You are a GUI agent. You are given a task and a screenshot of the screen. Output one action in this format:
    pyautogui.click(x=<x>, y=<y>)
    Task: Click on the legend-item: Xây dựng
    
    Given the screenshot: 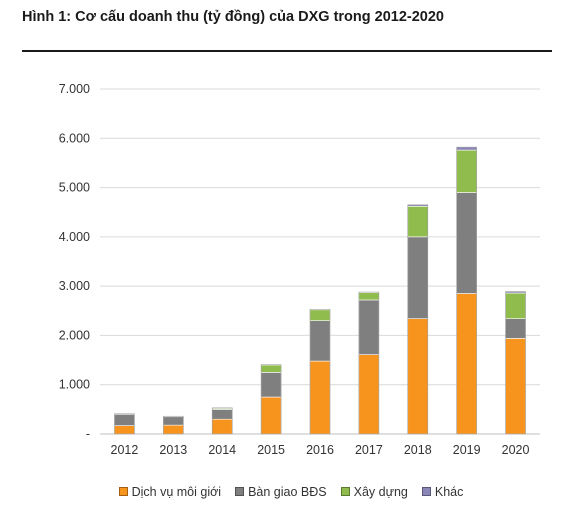 What is the action you would take?
    pyautogui.click(x=374, y=492)
    